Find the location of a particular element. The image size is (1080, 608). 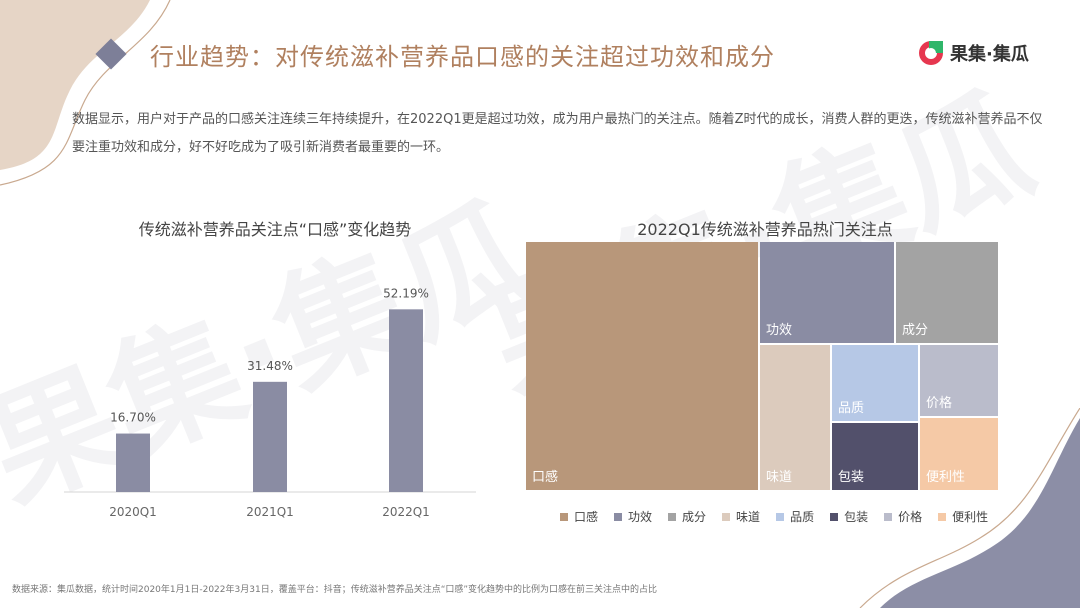

x-tick-label: 2021Q1 is located at coordinates (270, 512).